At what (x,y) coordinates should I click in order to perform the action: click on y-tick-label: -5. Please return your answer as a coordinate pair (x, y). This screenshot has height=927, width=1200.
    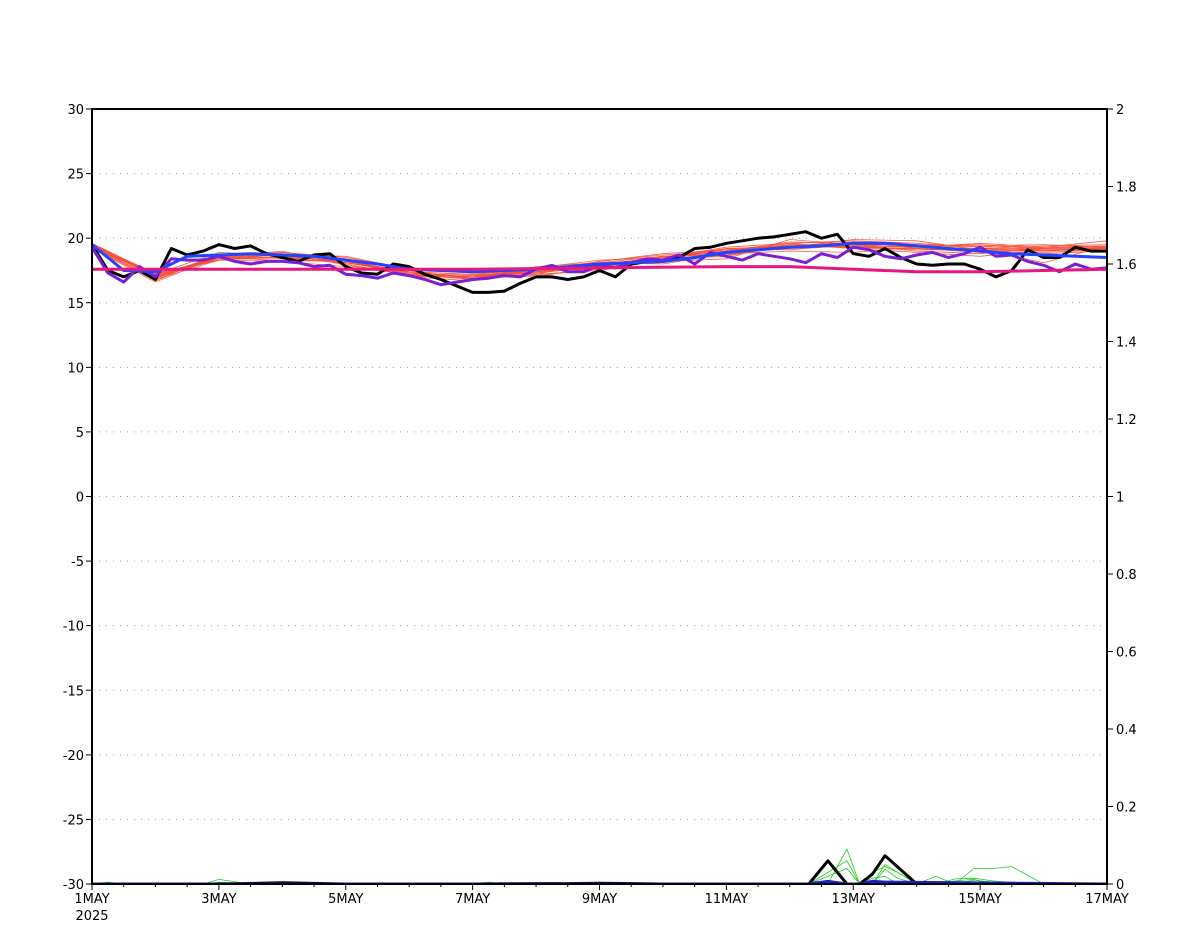
    Looking at the image, I should click on (77, 562).